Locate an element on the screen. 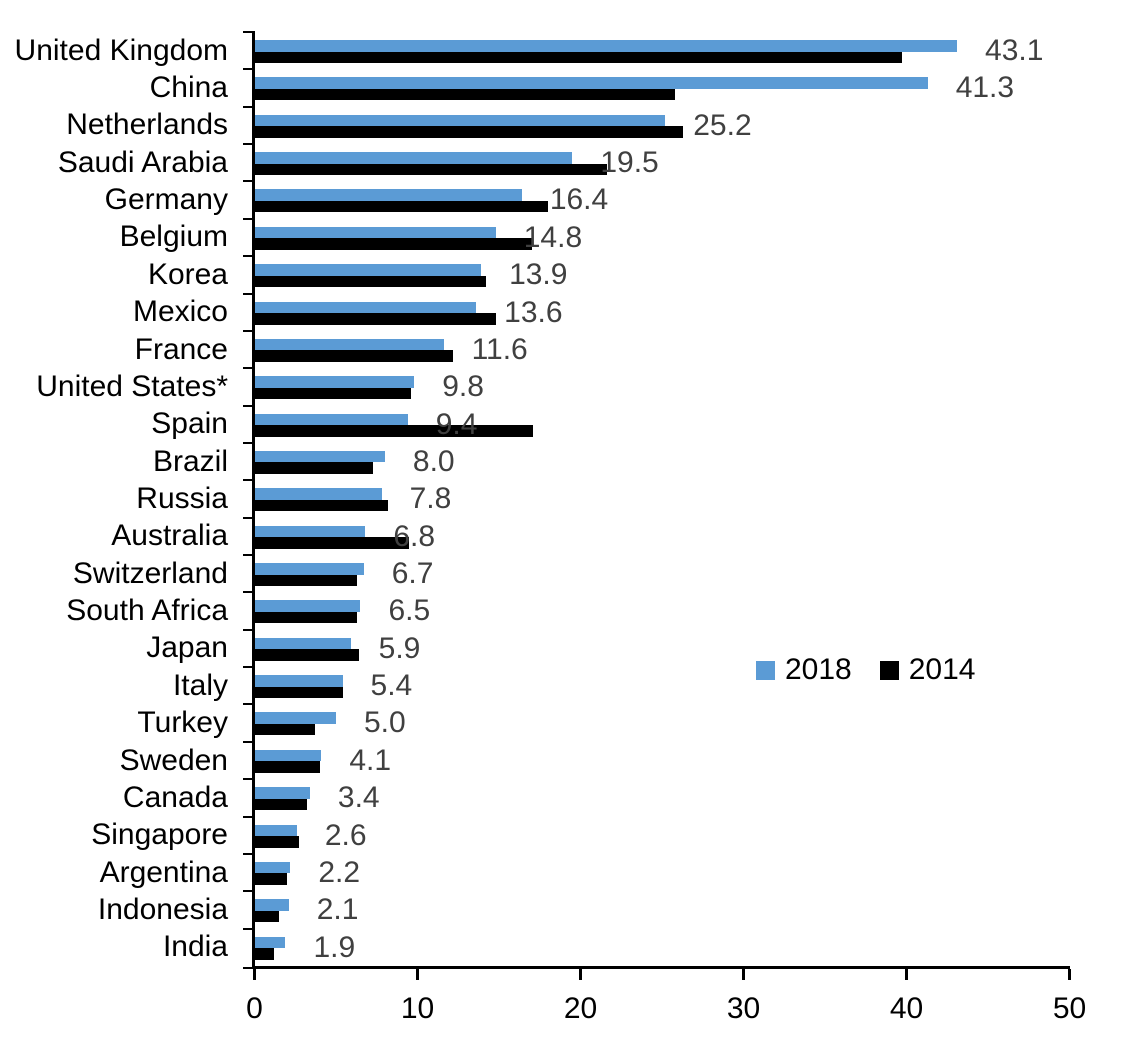  category-label: Belgium is located at coordinates (173, 237).